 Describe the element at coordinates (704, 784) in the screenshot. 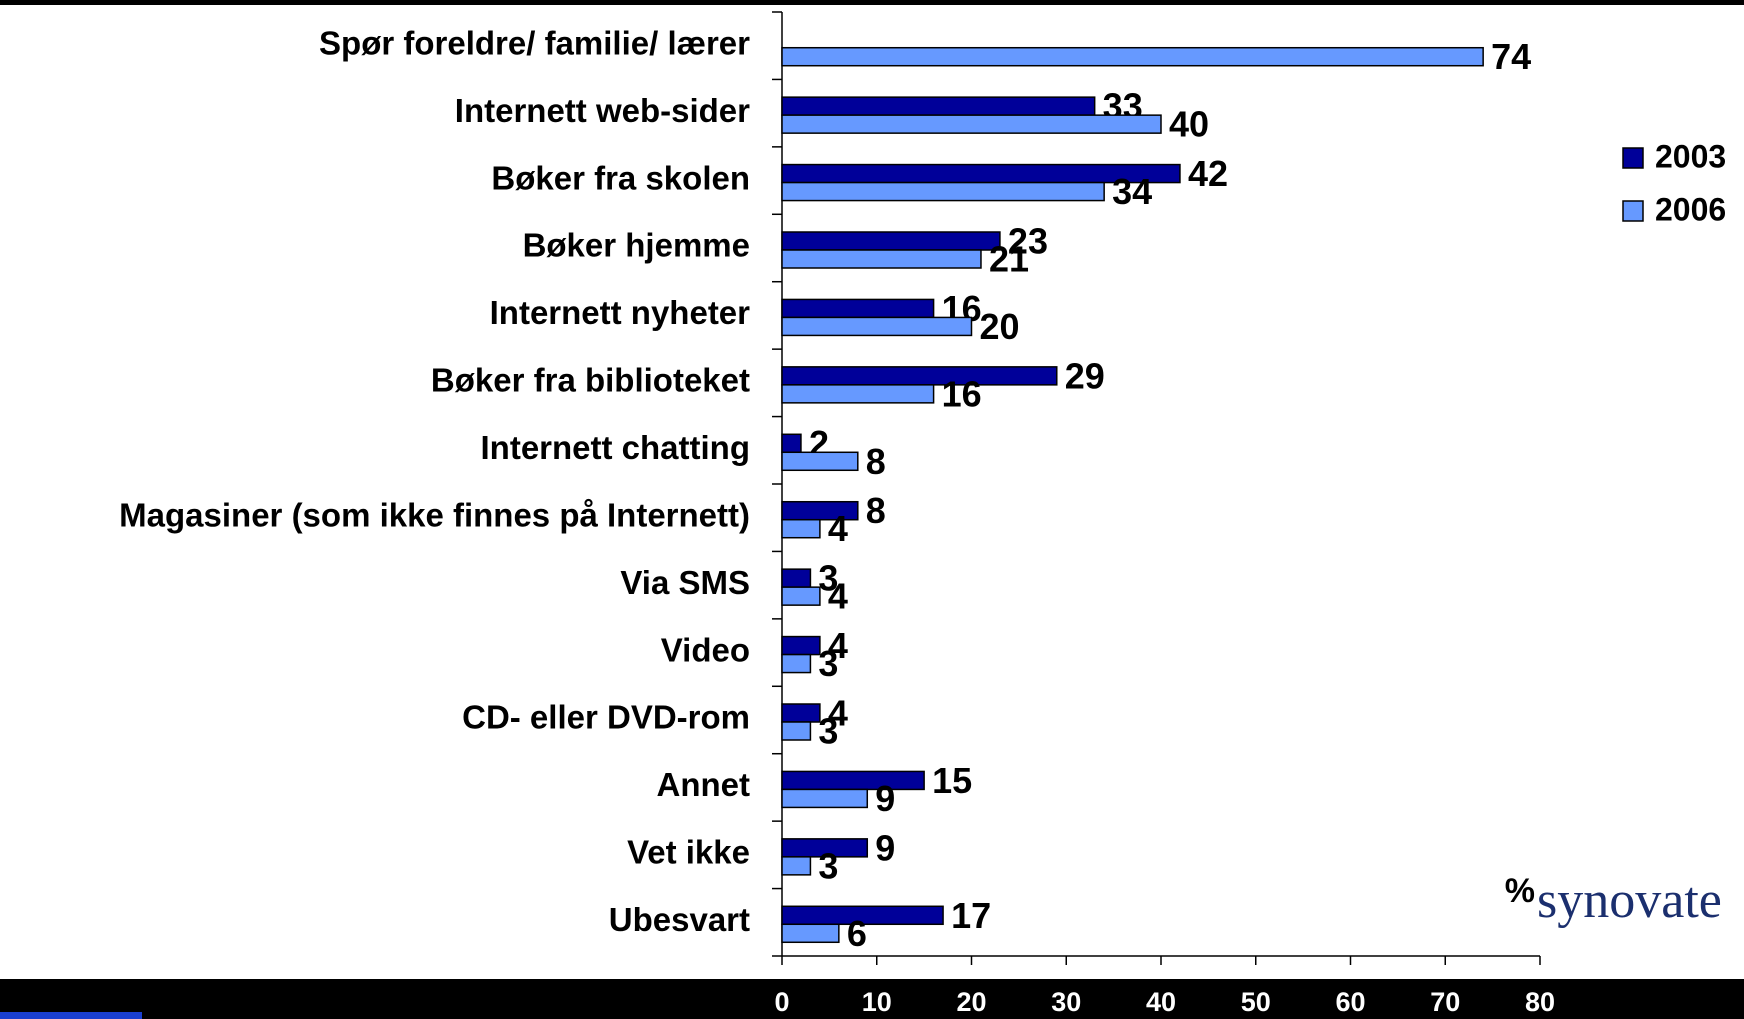

I see `category-label: Annet` at that location.